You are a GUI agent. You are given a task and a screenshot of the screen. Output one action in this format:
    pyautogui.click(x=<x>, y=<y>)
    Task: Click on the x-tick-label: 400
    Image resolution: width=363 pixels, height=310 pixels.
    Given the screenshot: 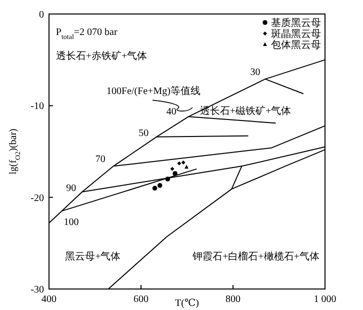 What is the action you would take?
    pyautogui.click(x=49, y=299)
    